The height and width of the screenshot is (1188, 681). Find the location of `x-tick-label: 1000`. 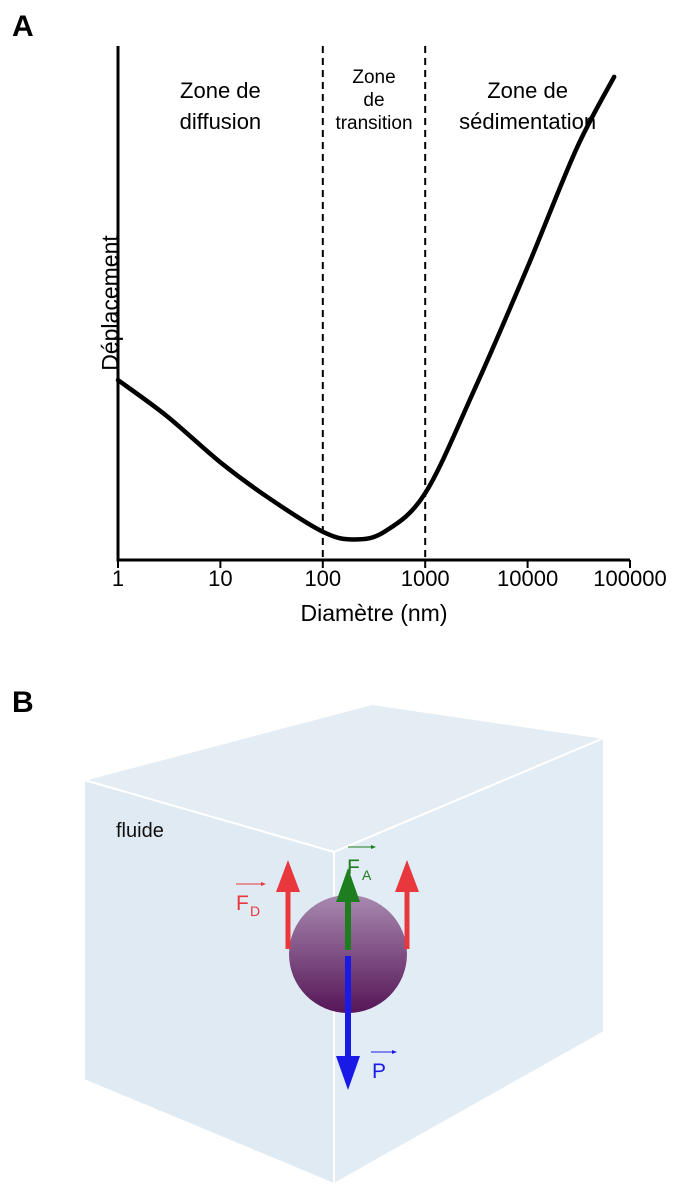

x-tick-label: 1000 is located at coordinates (425, 578).